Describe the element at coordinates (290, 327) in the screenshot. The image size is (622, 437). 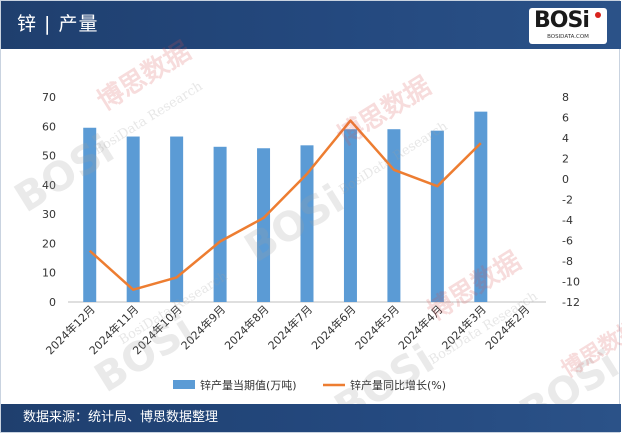
I see `x-tick-label: 2024年7月` at that location.